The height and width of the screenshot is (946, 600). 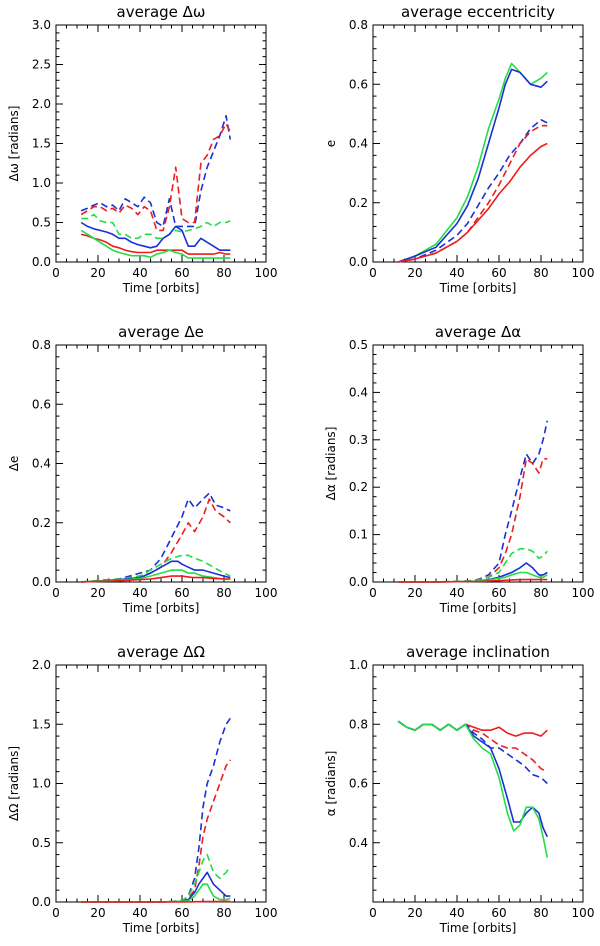 What do you see at coordinates (331, 784) in the screenshot?
I see `y-axis-label: α [radians]` at bounding box center [331, 784].